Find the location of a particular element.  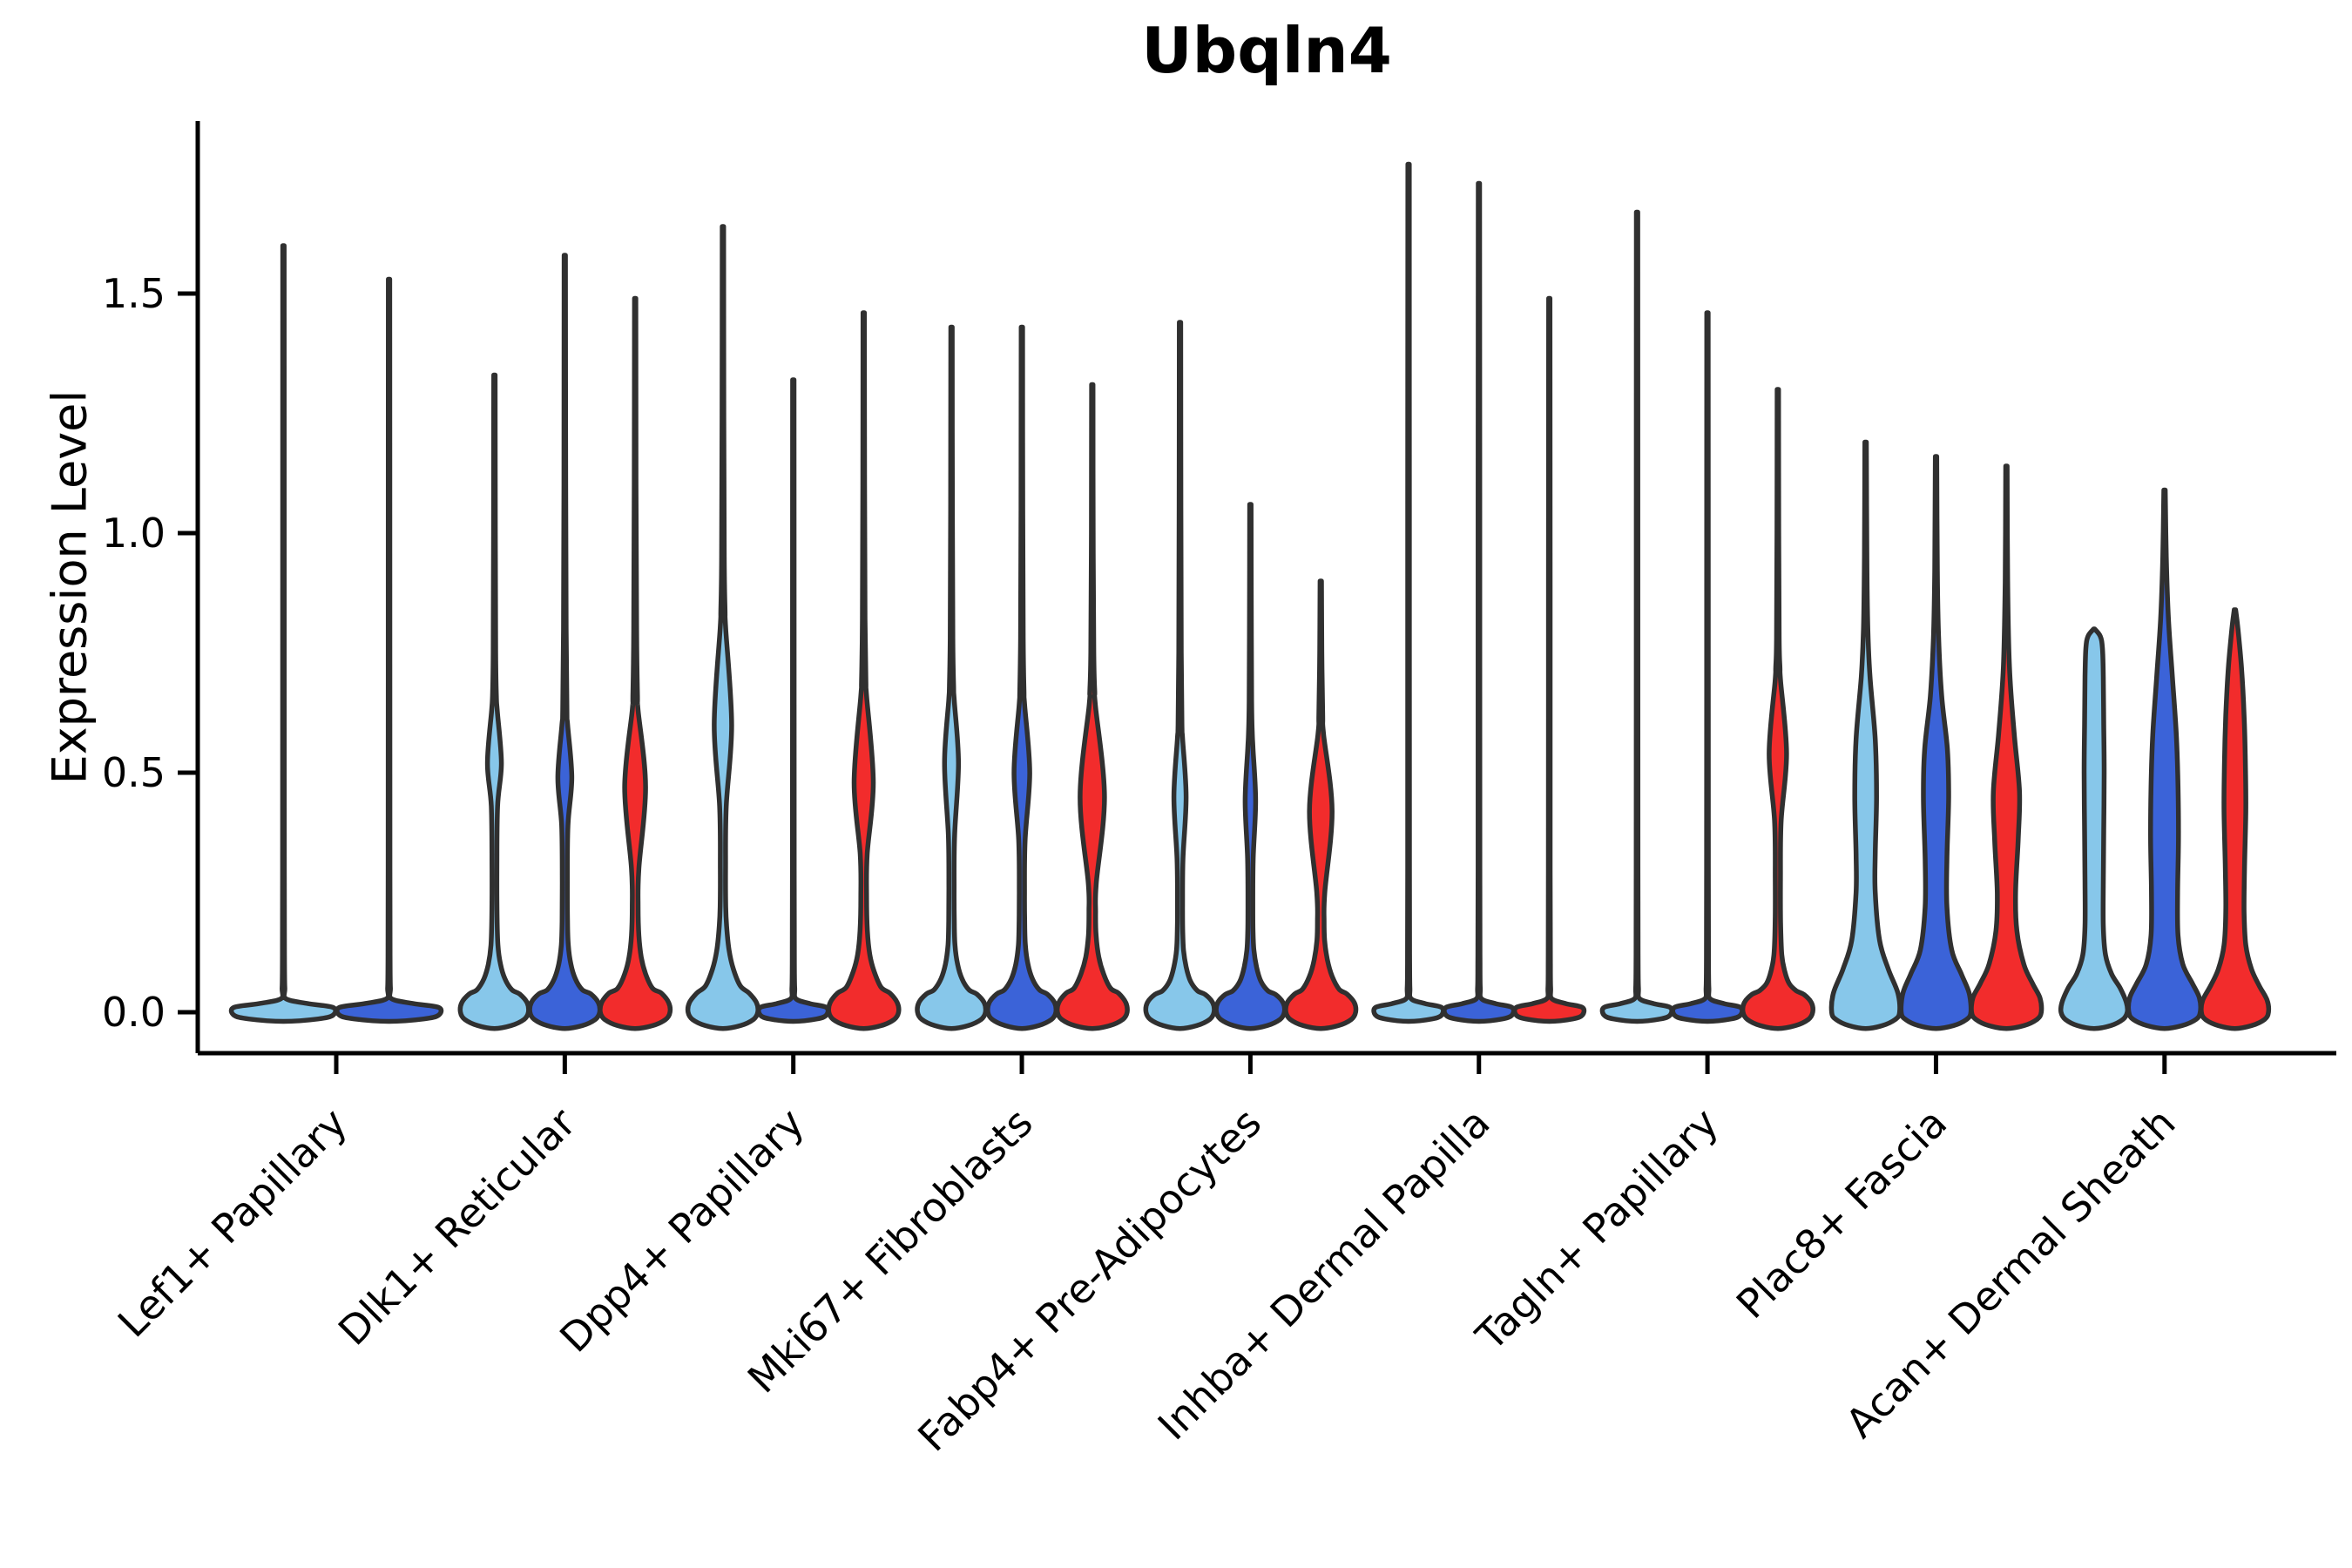

violin-3-lightblue is located at coordinates (722, 628).